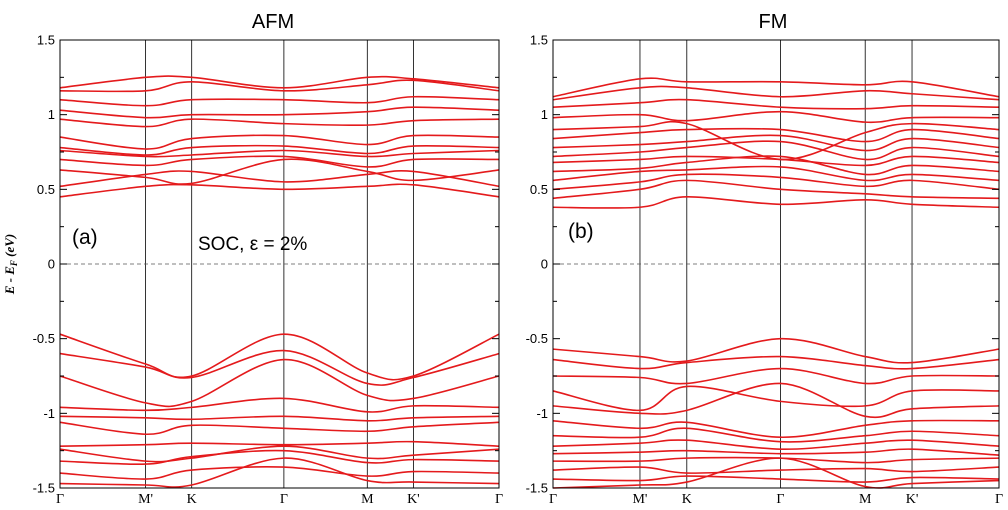 This screenshot has width=1008, height=510. What do you see at coordinates (49, 413) in the screenshot?
I see `panel-a-ytick-label: -1` at bounding box center [49, 413].